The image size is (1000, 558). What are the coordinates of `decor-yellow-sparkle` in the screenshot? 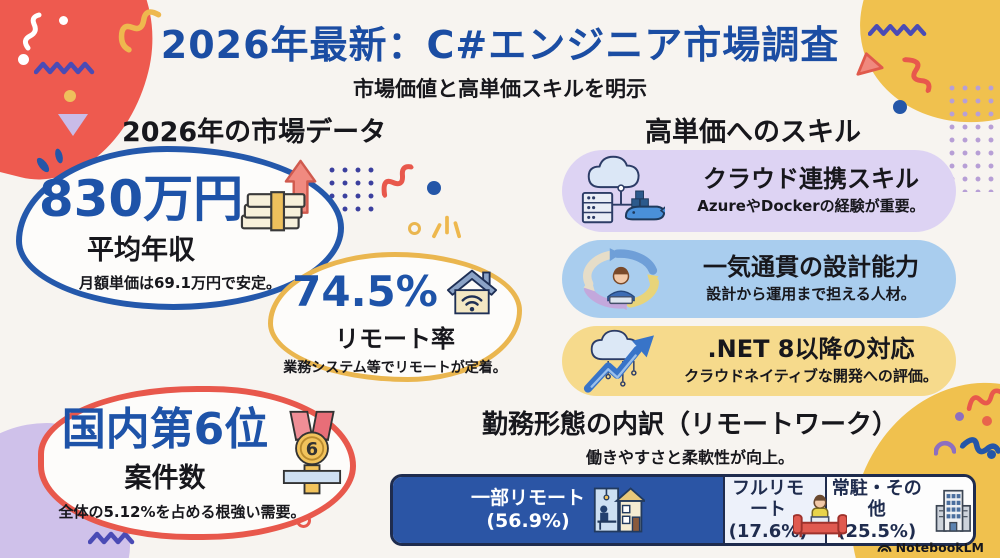 It's located at (446, 227).